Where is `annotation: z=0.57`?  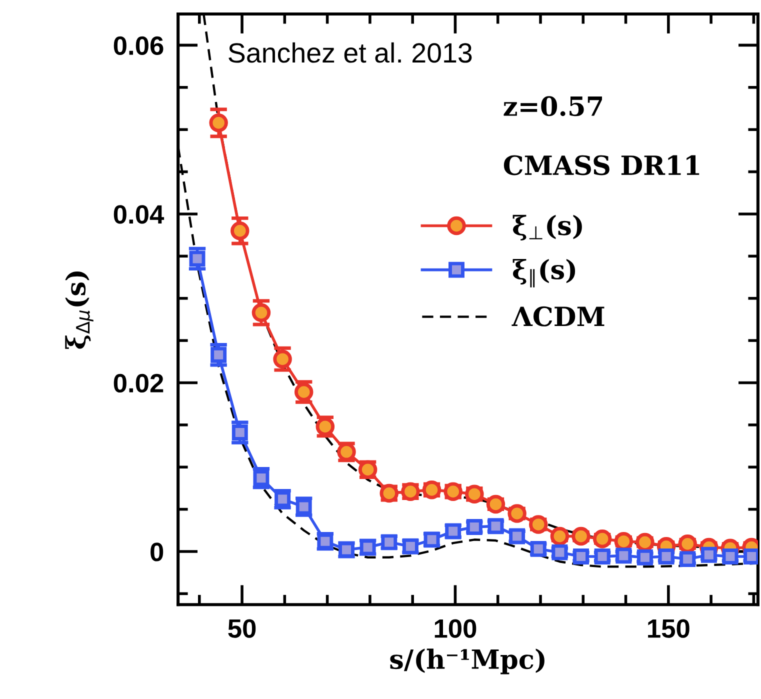
annotation: z=0.57 is located at coordinates (553, 106).